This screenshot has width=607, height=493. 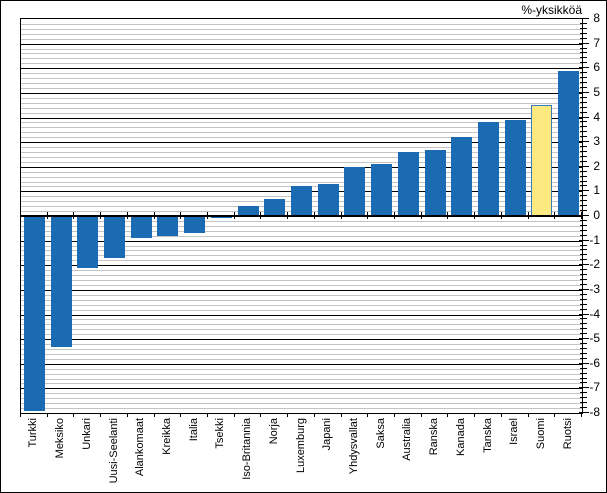 What do you see at coordinates (568, 434) in the screenshot?
I see `x-axis-label-ruotsi: Ruotsi` at bounding box center [568, 434].